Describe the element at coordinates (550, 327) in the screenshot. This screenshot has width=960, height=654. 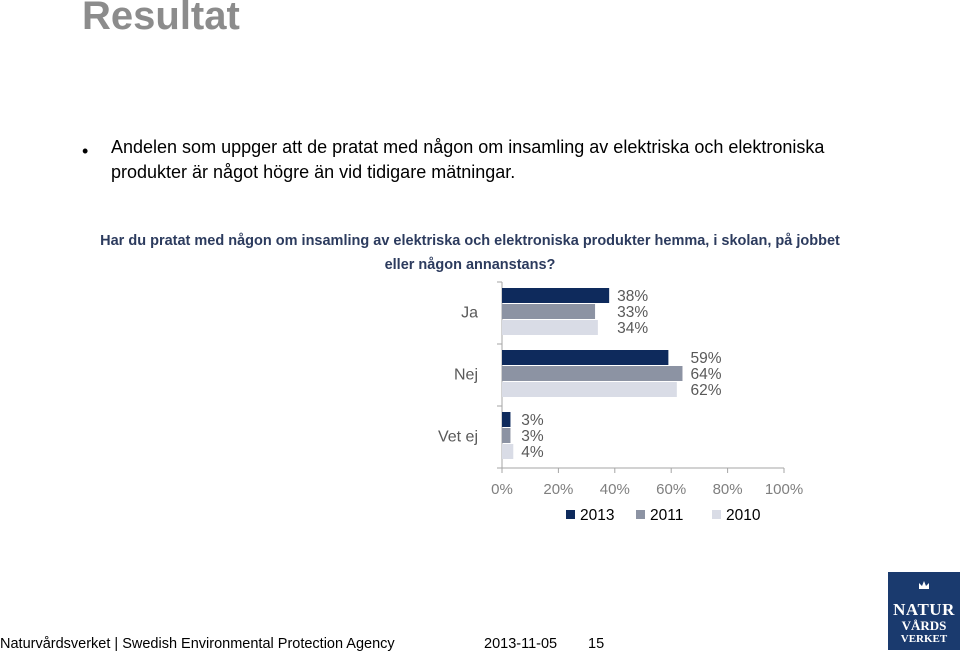
I see `bar-2010-ja` at that location.